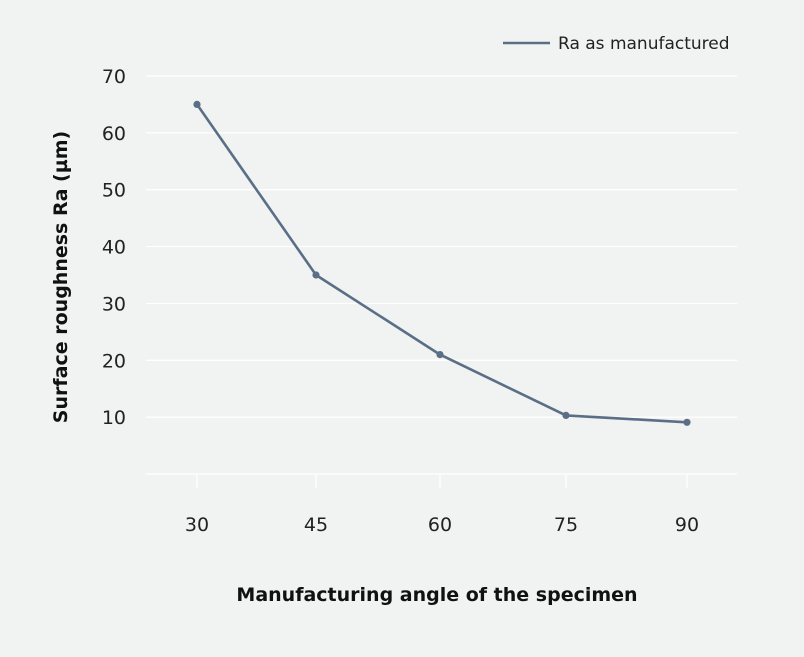 This screenshot has width=804, height=657. I want to click on x-tick-label: 45, so click(316, 525).